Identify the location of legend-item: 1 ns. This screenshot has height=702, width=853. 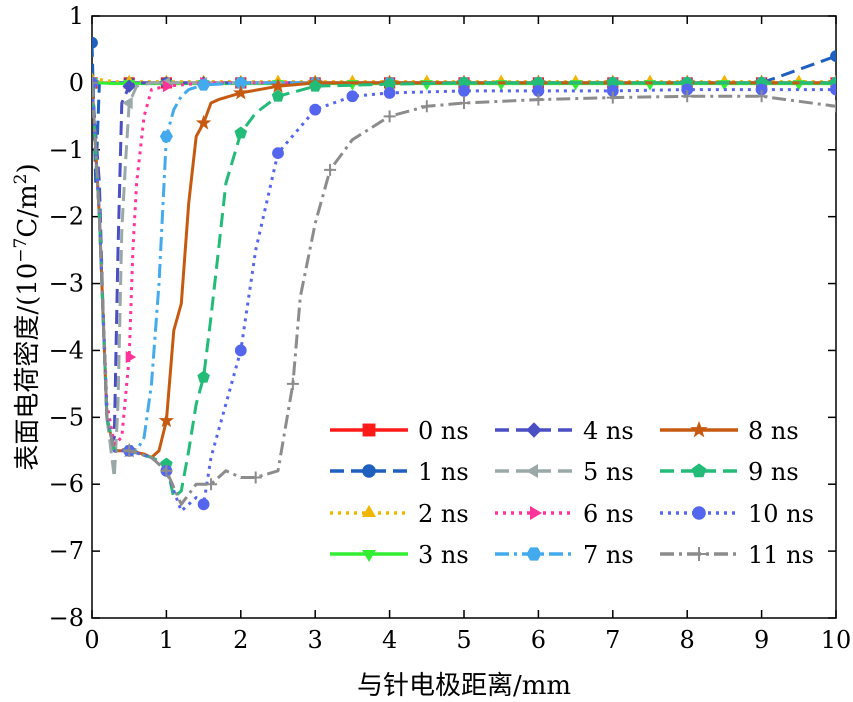
(399, 472).